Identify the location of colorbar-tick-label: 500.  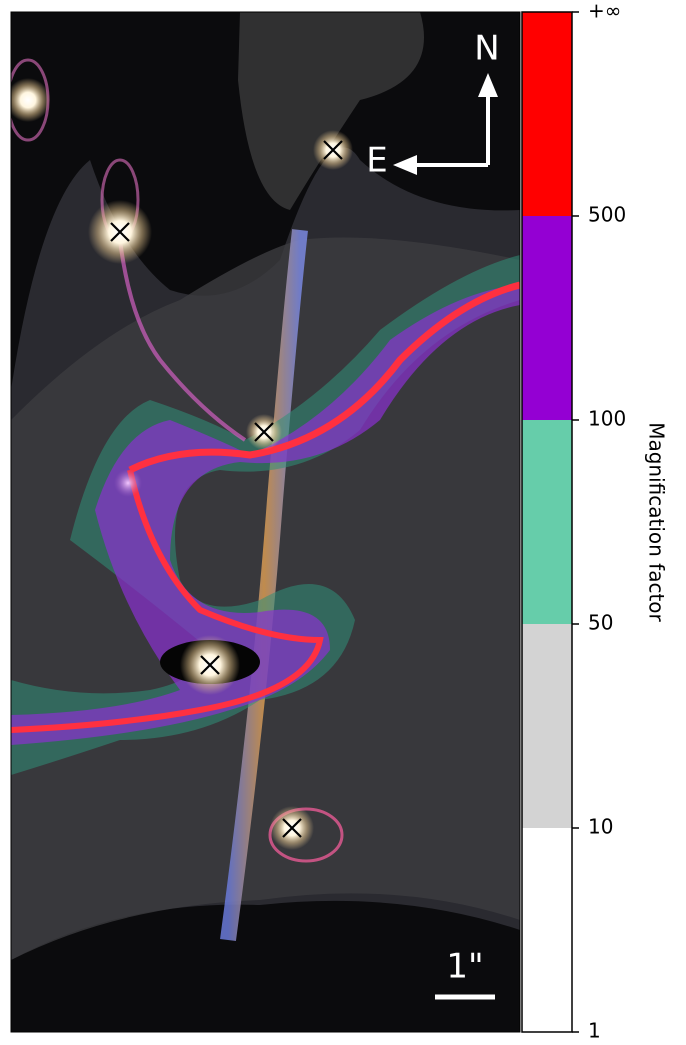
(607, 215).